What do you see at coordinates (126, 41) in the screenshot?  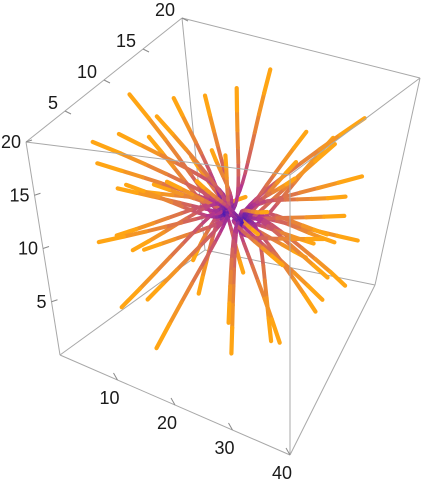 I see `y-tick-label: 15` at bounding box center [126, 41].